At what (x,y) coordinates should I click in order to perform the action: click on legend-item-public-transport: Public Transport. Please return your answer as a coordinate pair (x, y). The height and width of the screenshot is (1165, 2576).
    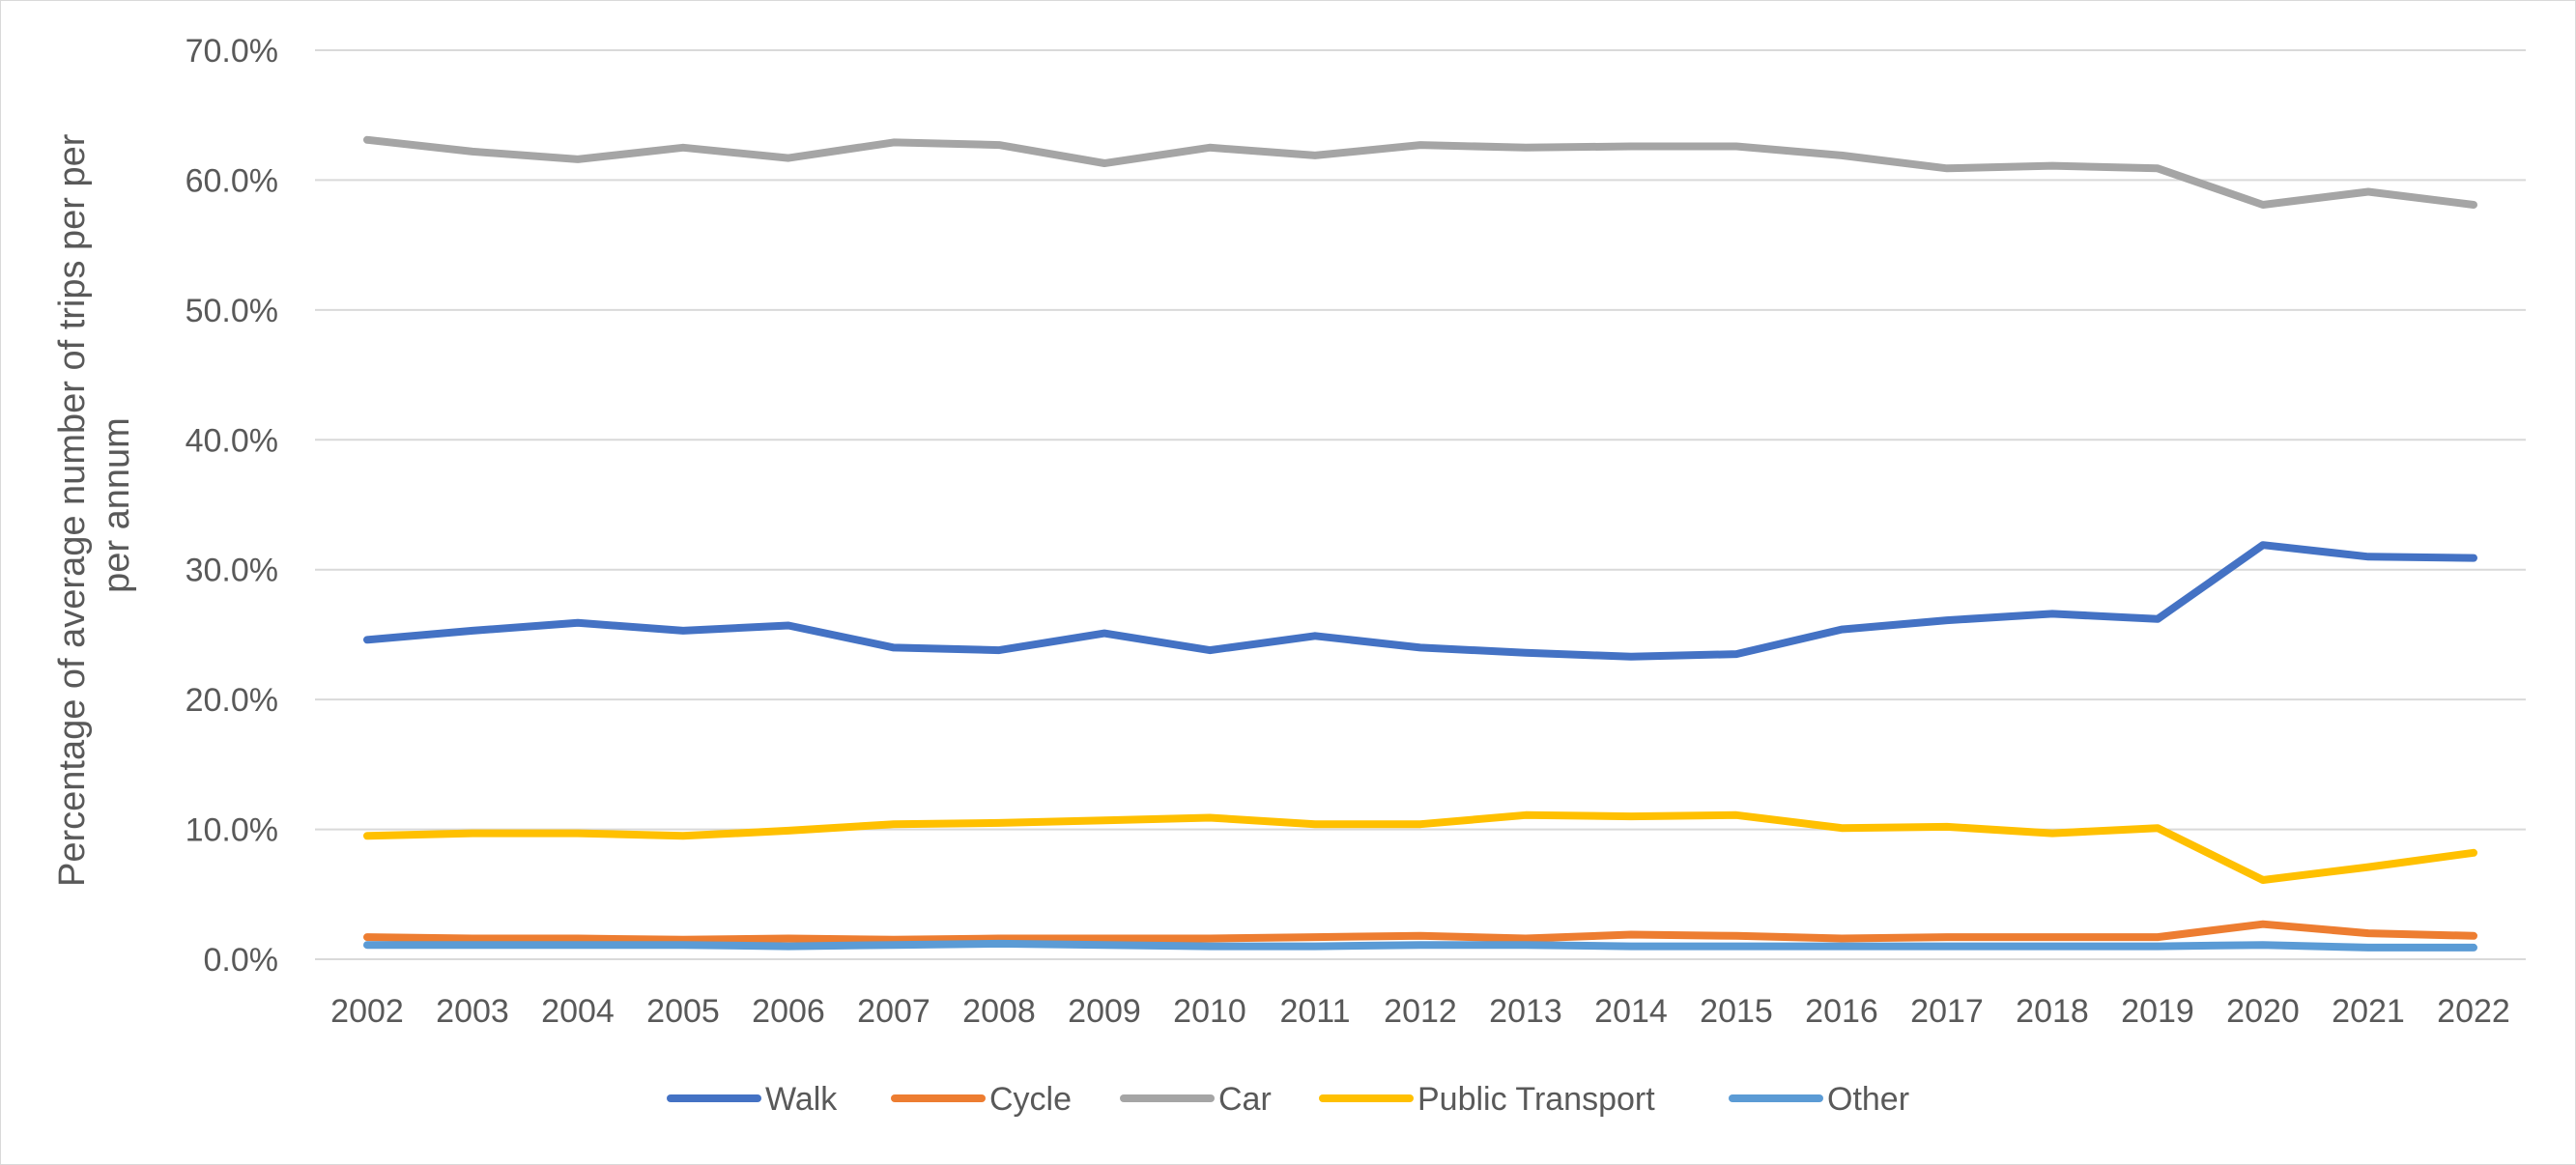
    Looking at the image, I should click on (1487, 1099).